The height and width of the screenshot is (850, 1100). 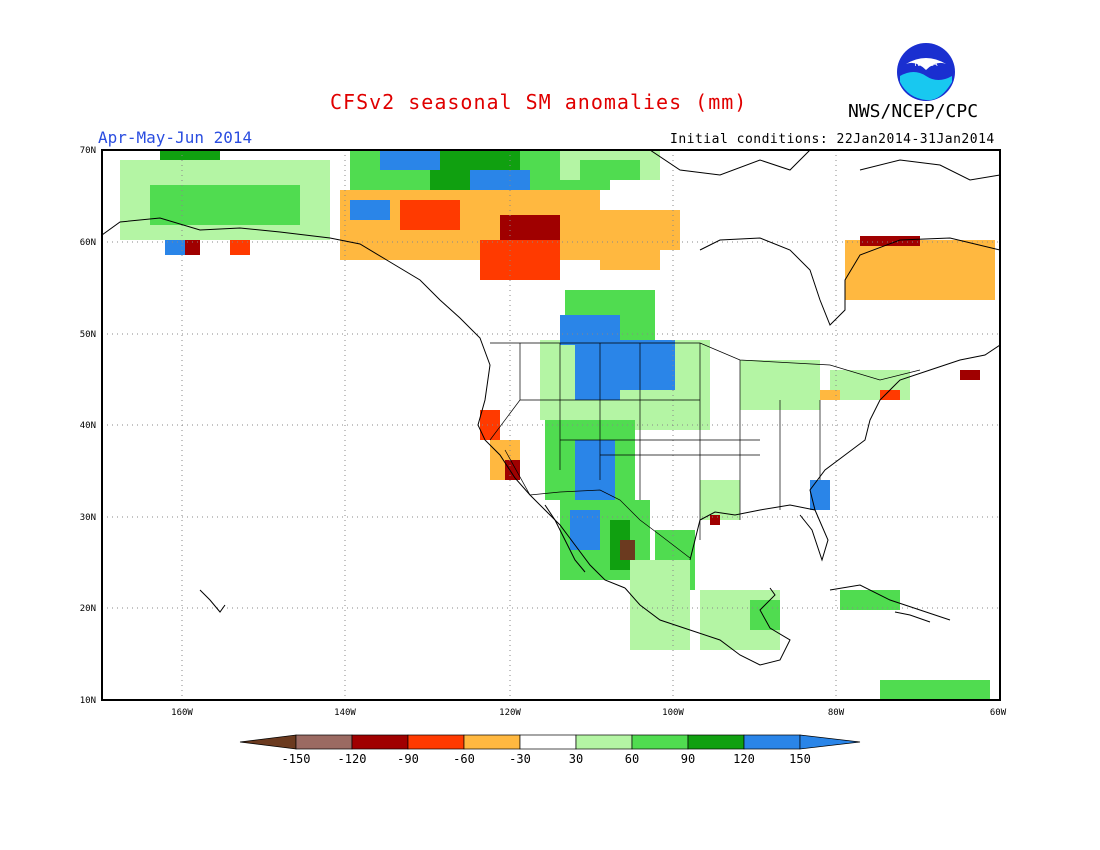 I want to click on agency-label: NWS/NCEP/CPC, so click(x=913, y=111).